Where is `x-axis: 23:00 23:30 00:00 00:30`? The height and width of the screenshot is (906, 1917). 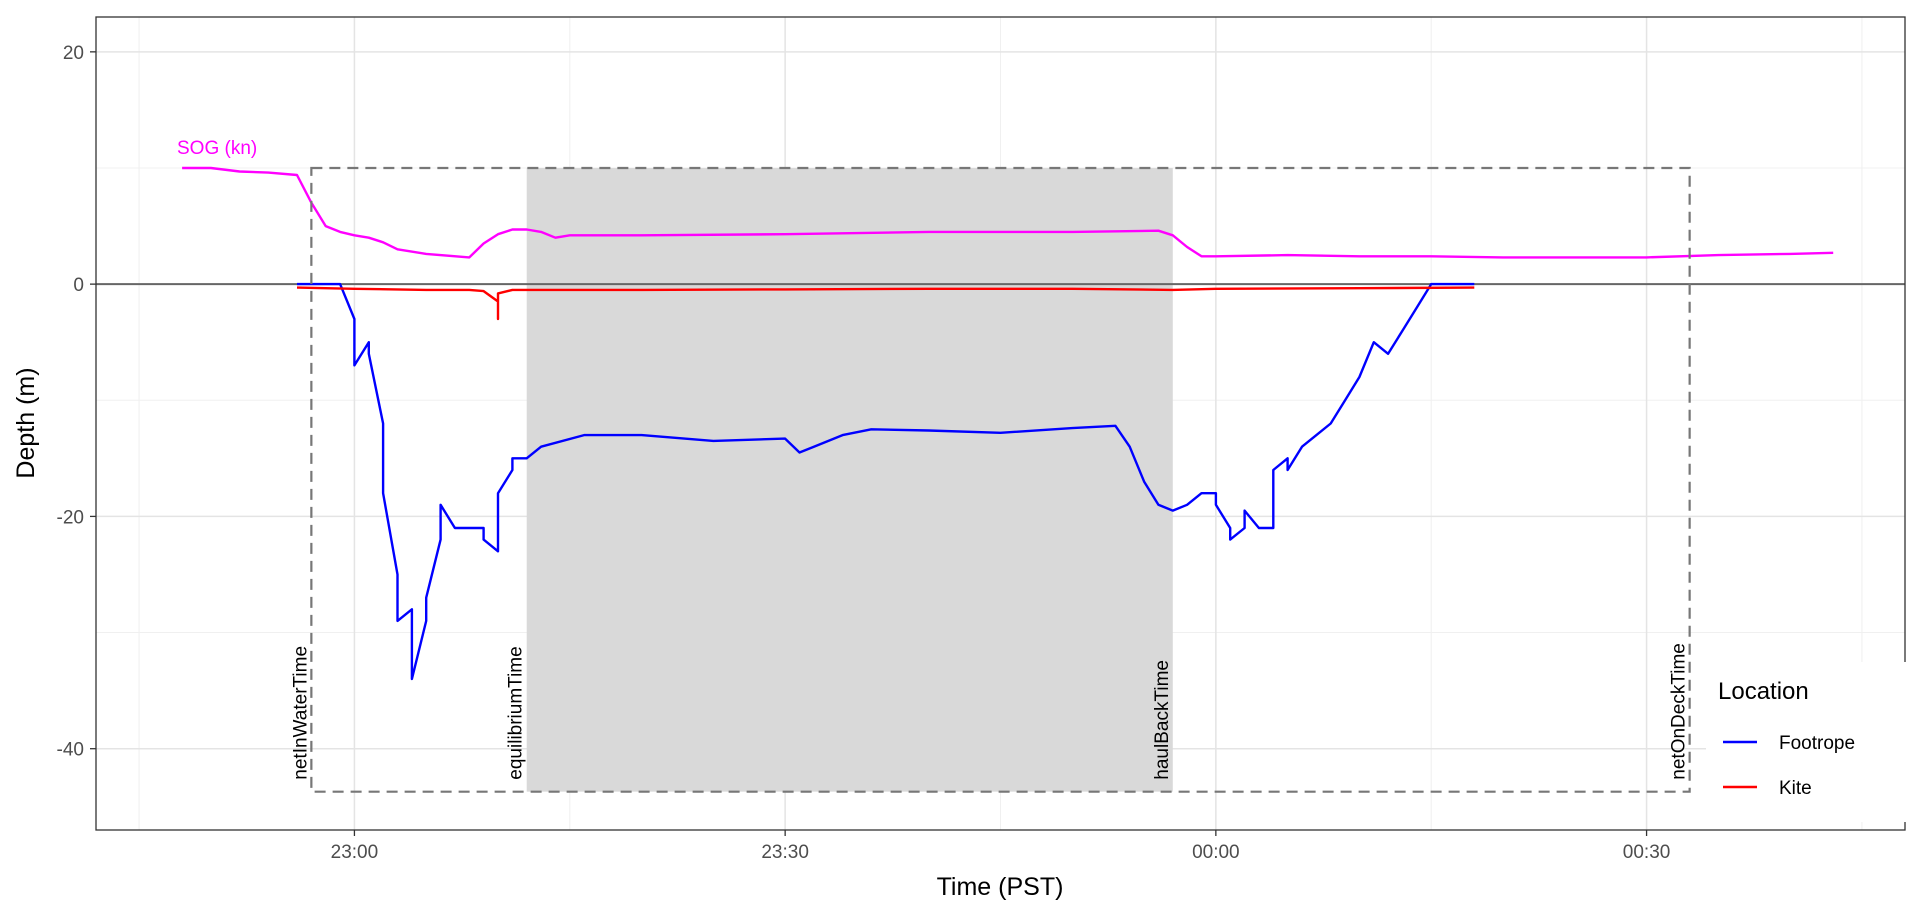 x-axis: 23:00 23:30 00:00 00:30 is located at coordinates (1001, 846).